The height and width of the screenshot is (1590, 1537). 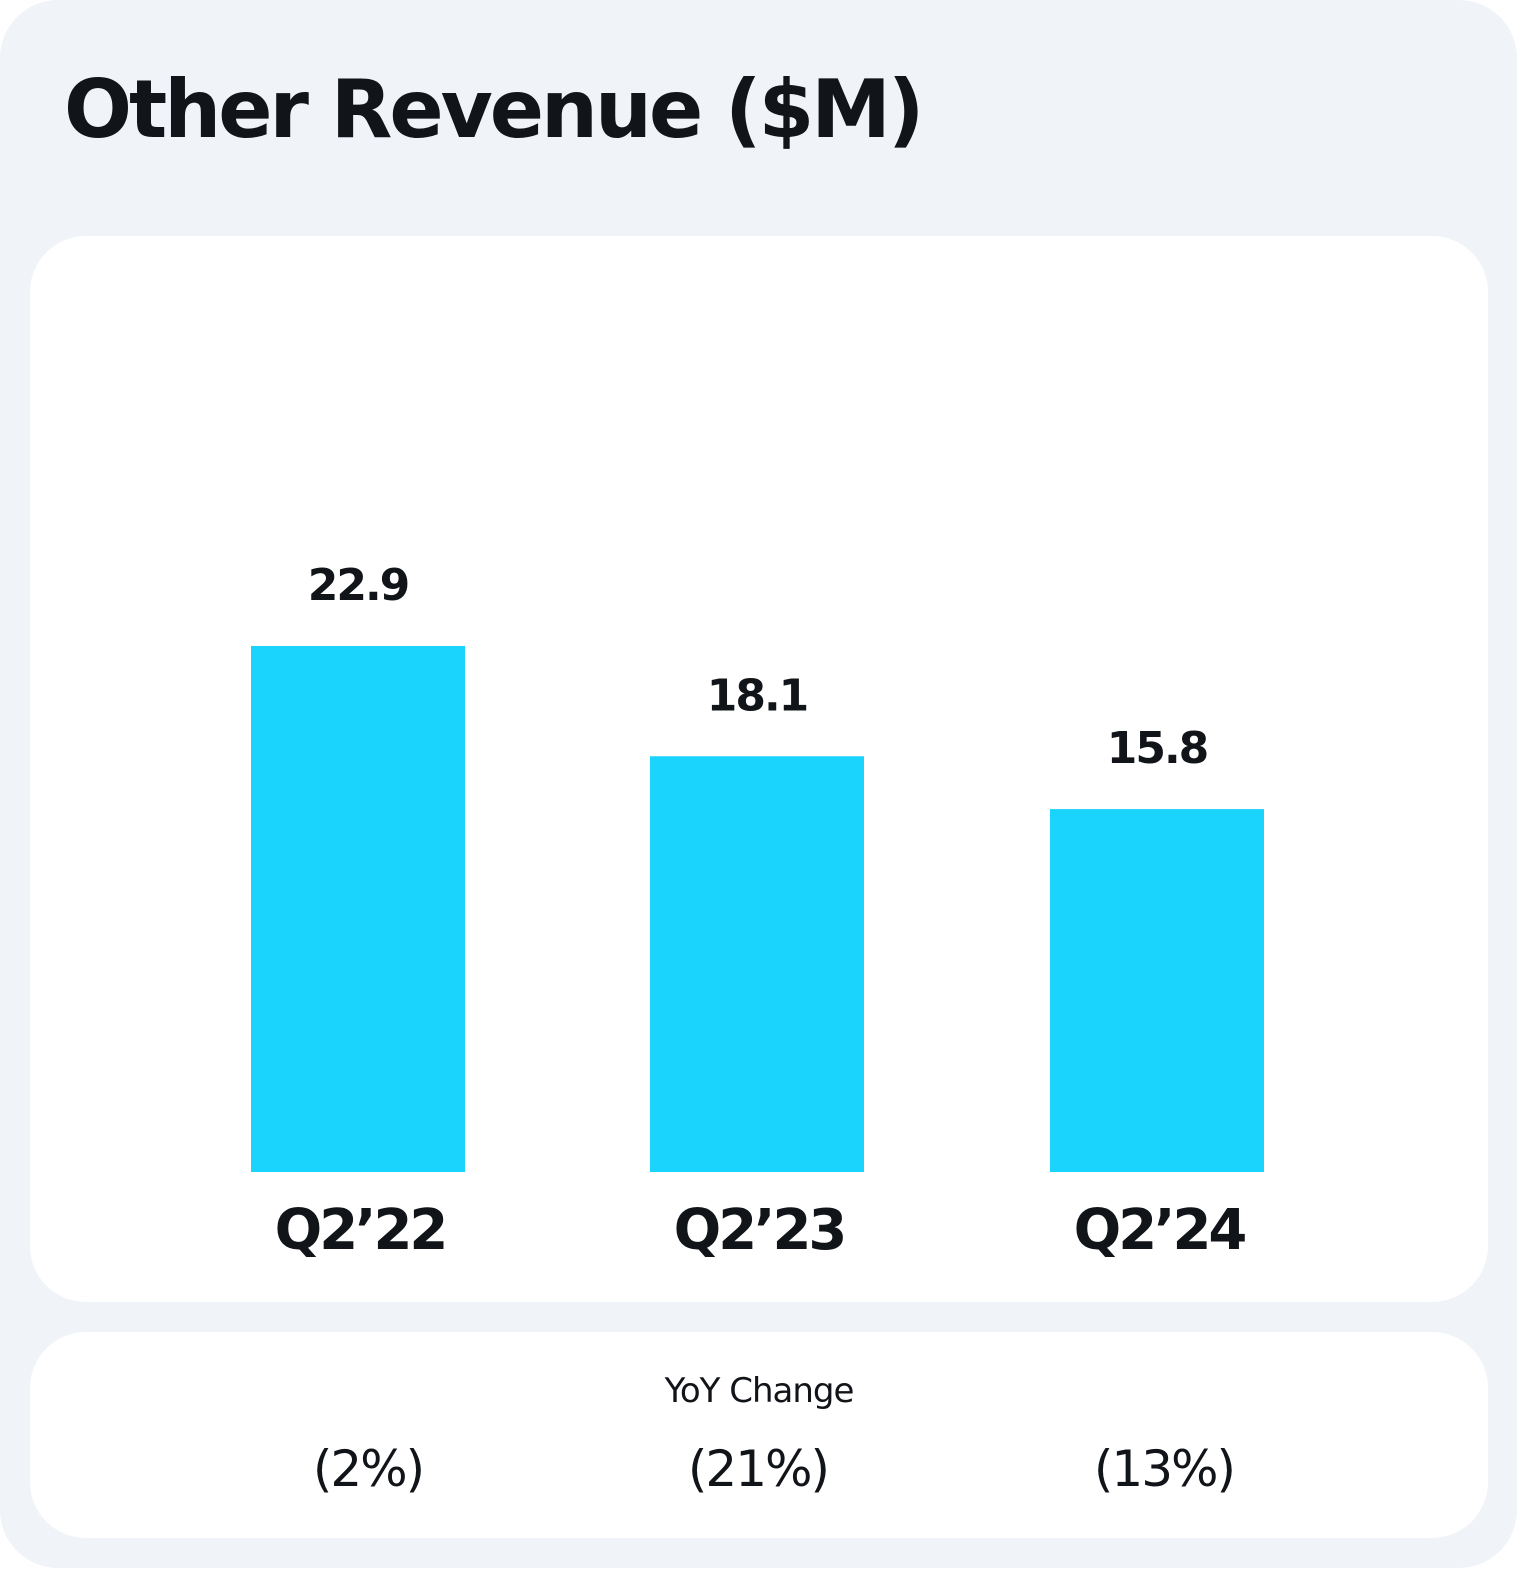 I want to click on category-label-q2-22: Q2’22, so click(x=360, y=1230).